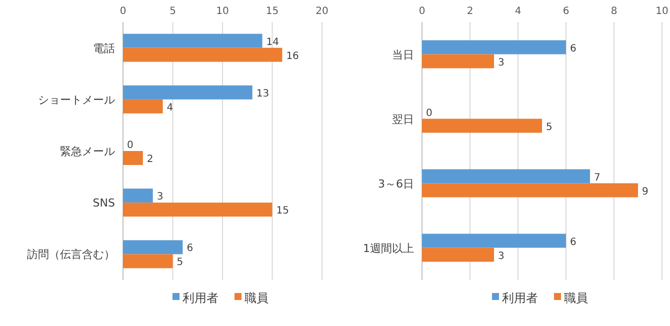 This screenshot has width=670, height=326. Describe the element at coordinates (614, 11) in the screenshot. I see `x-tick-label: 8` at that location.